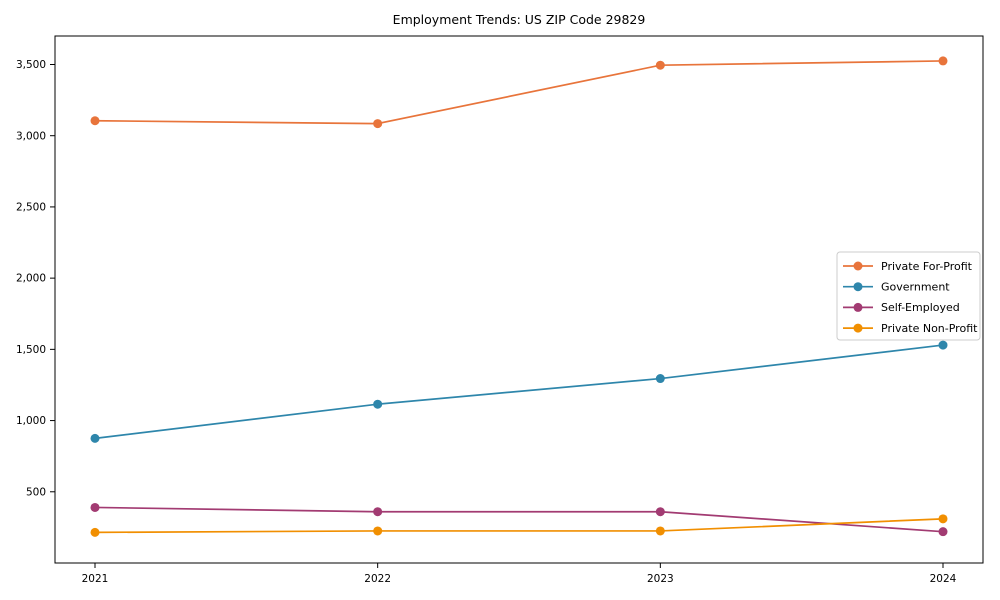 The width and height of the screenshot is (1000, 600). I want to click on y-axis-tick-label: 2,500, so click(31, 208).